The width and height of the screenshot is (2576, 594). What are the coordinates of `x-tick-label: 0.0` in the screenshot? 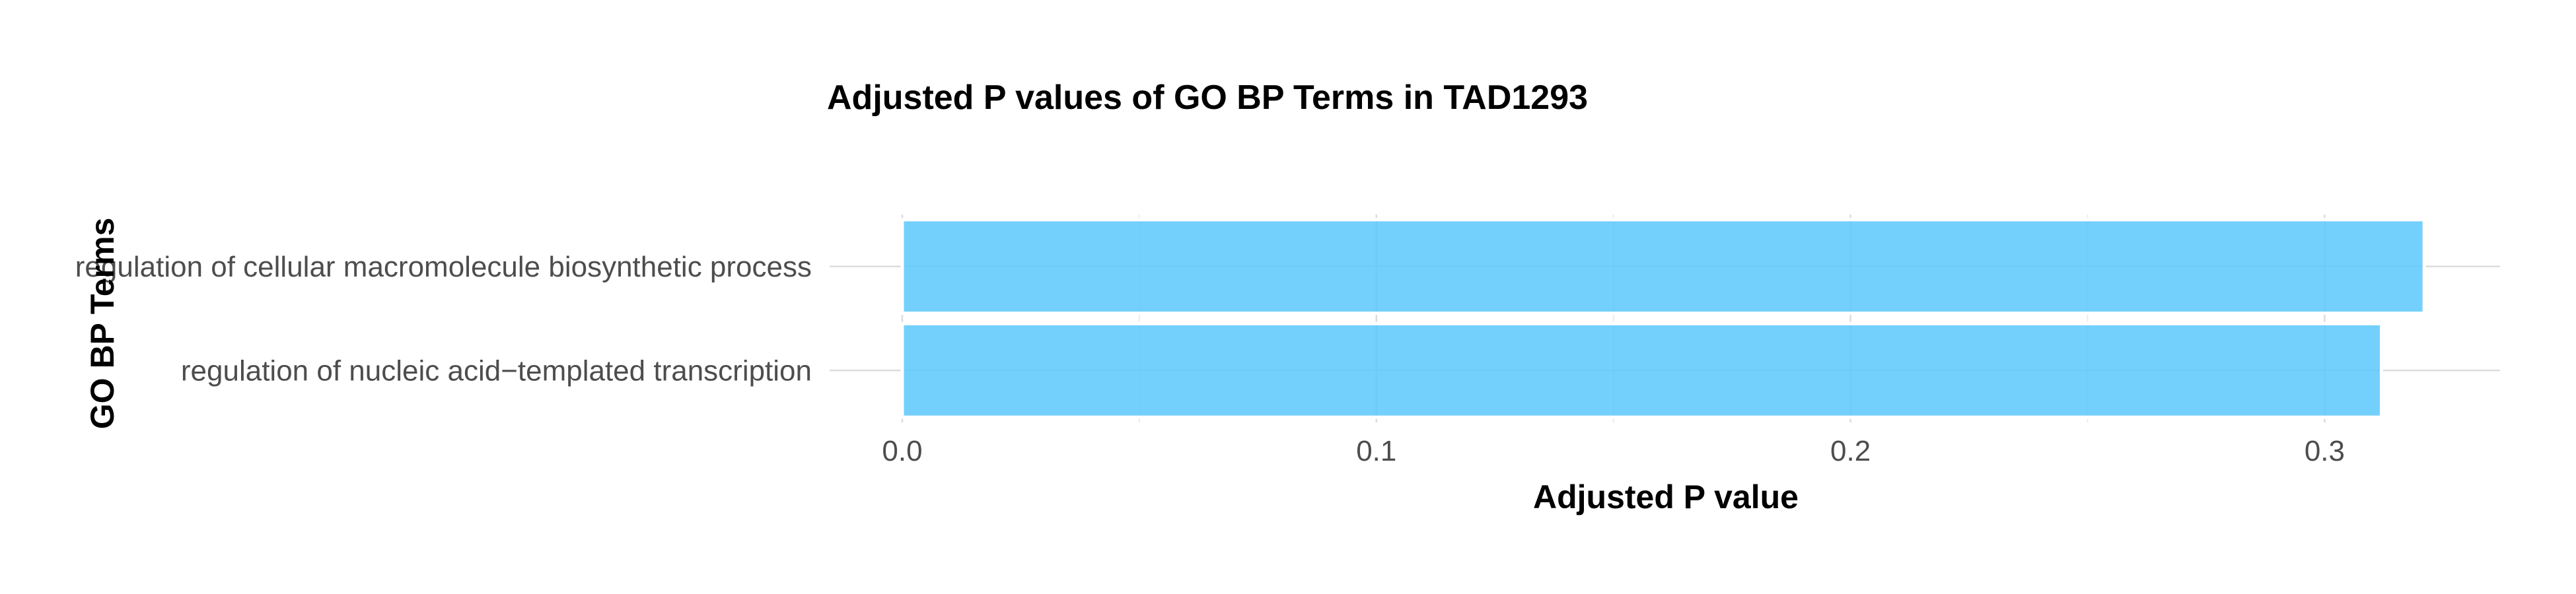 It's located at (902, 451).